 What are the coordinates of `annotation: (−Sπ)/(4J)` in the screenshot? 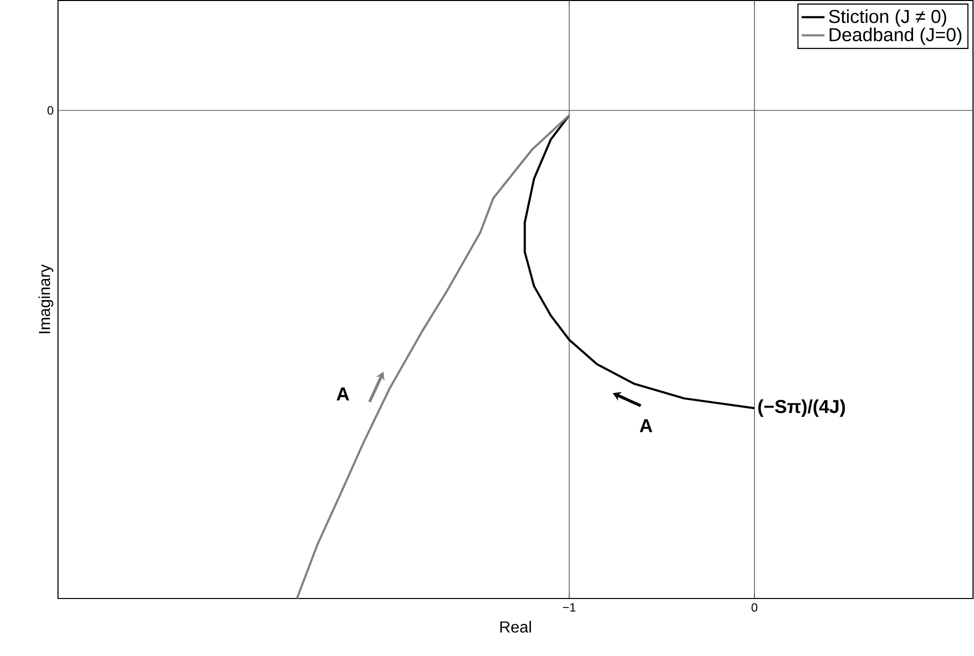 It's located at (801, 409).